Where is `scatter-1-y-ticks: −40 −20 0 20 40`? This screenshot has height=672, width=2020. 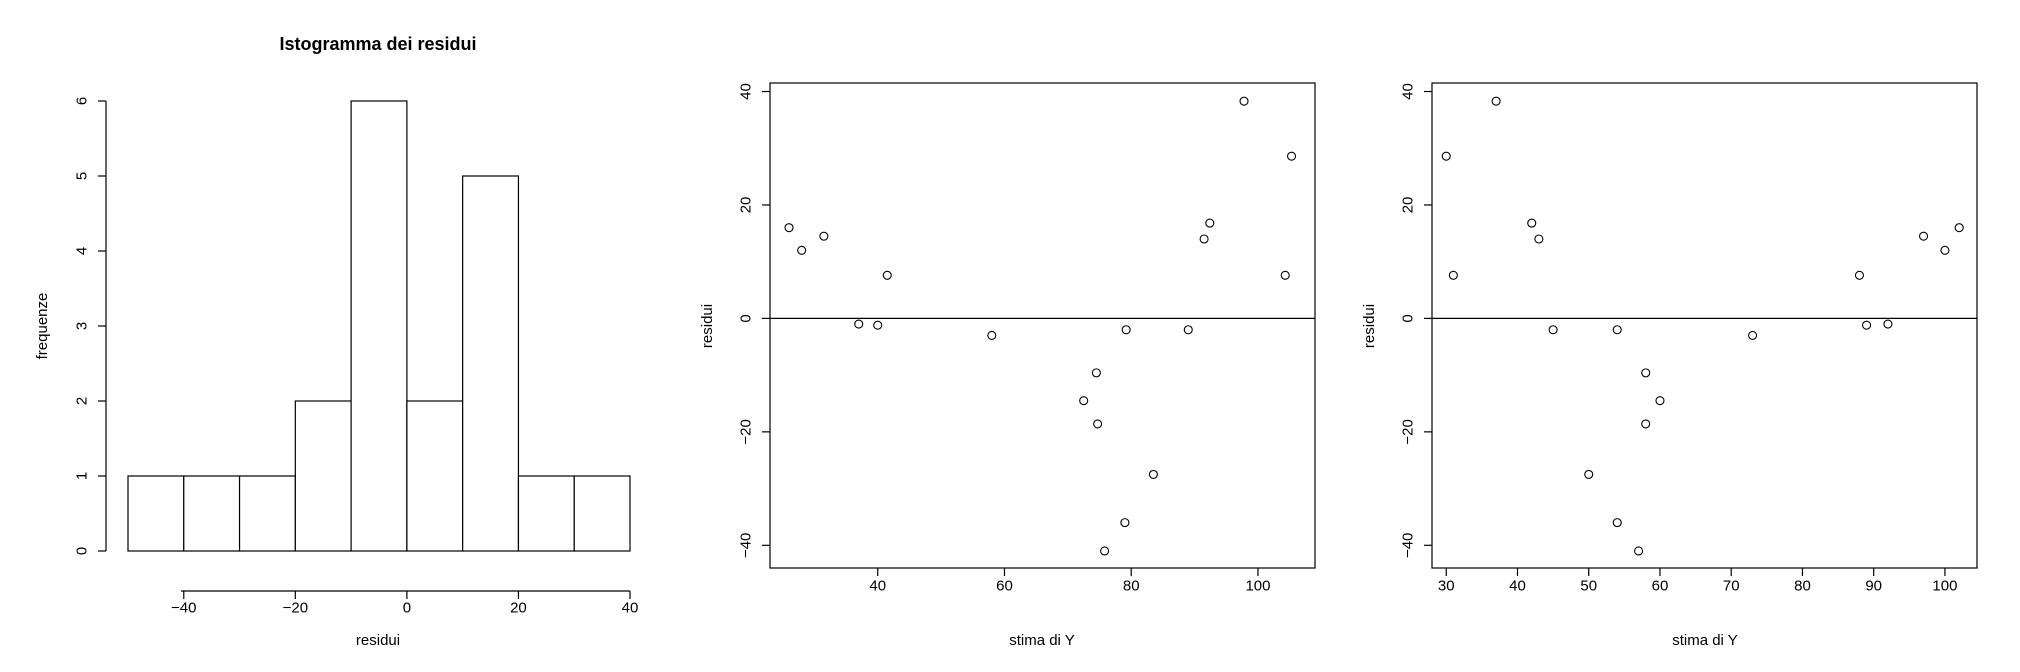 scatter-1-y-ticks: −40 −20 0 20 40 is located at coordinates (754, 320).